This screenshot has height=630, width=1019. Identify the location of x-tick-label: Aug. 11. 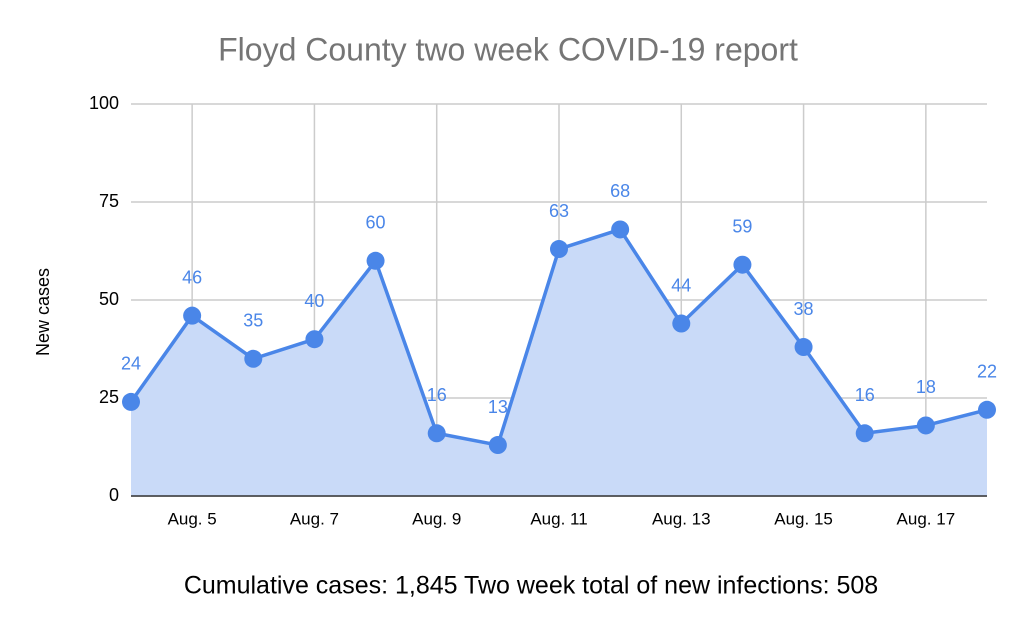
(558, 518).